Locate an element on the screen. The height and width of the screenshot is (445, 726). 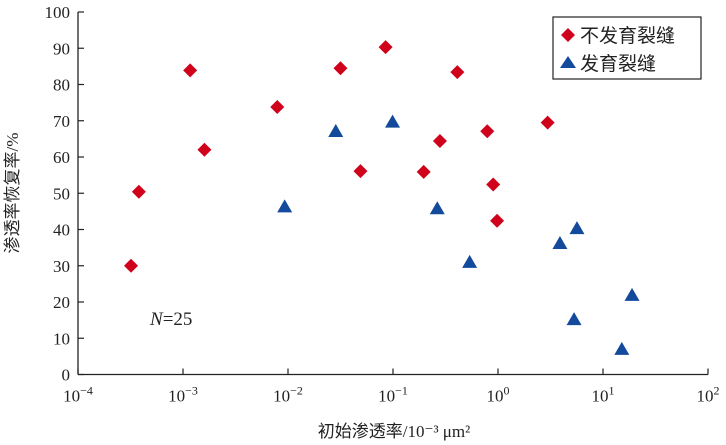
legend: 不发育裂缝 发育裂缝 is located at coordinates (627, 48).